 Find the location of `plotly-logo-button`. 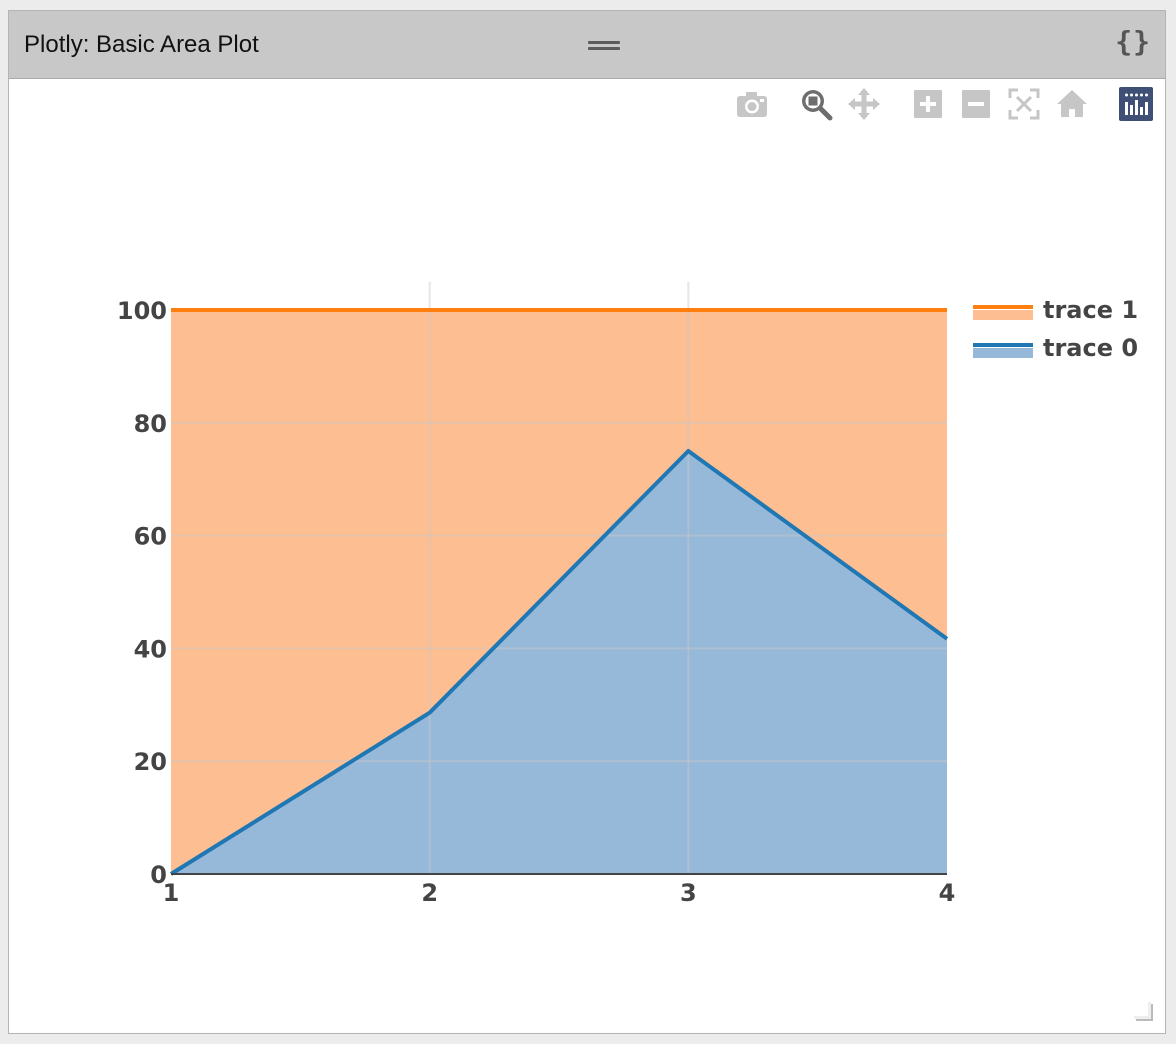

plotly-logo-button is located at coordinates (1136, 104).